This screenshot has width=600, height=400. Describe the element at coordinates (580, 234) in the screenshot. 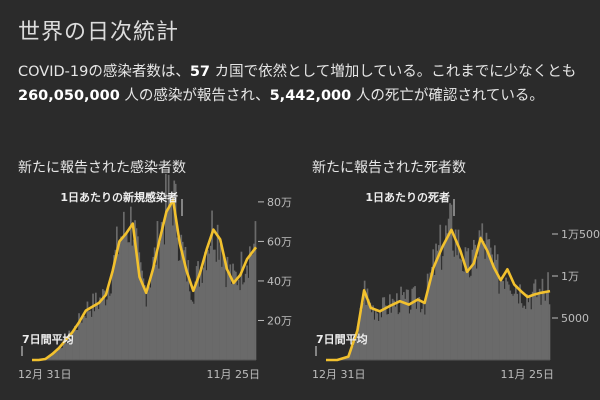

I see `deaths-ytick-label: 1万5000` at that location.